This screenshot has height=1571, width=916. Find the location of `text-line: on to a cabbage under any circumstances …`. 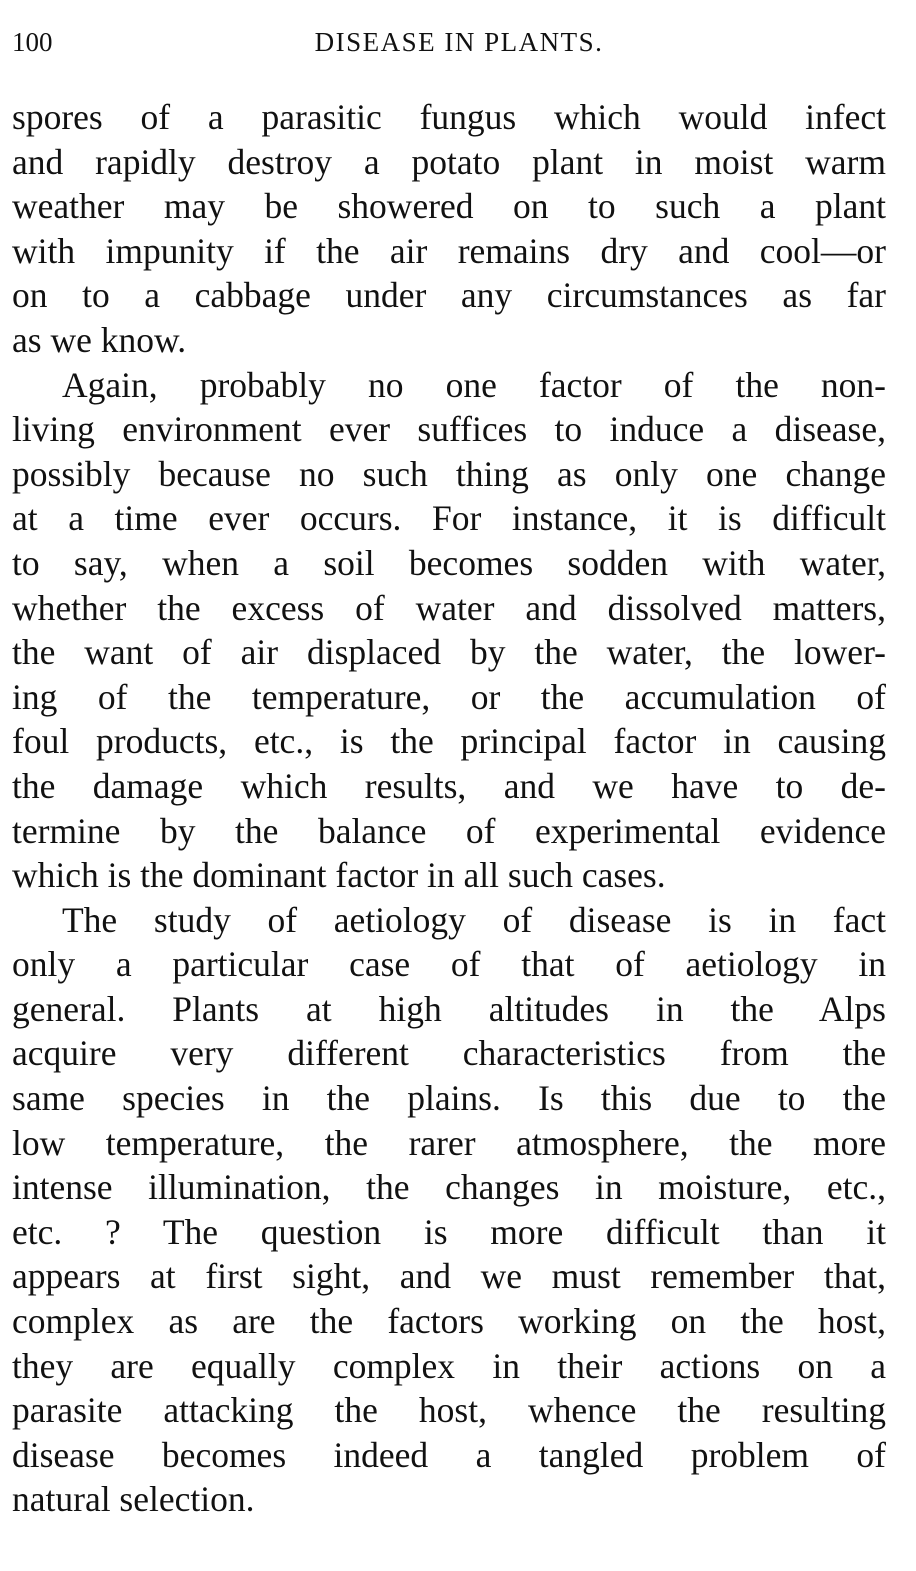

text-line: on to a cabbage under any circumstances … is located at coordinates (449, 295).